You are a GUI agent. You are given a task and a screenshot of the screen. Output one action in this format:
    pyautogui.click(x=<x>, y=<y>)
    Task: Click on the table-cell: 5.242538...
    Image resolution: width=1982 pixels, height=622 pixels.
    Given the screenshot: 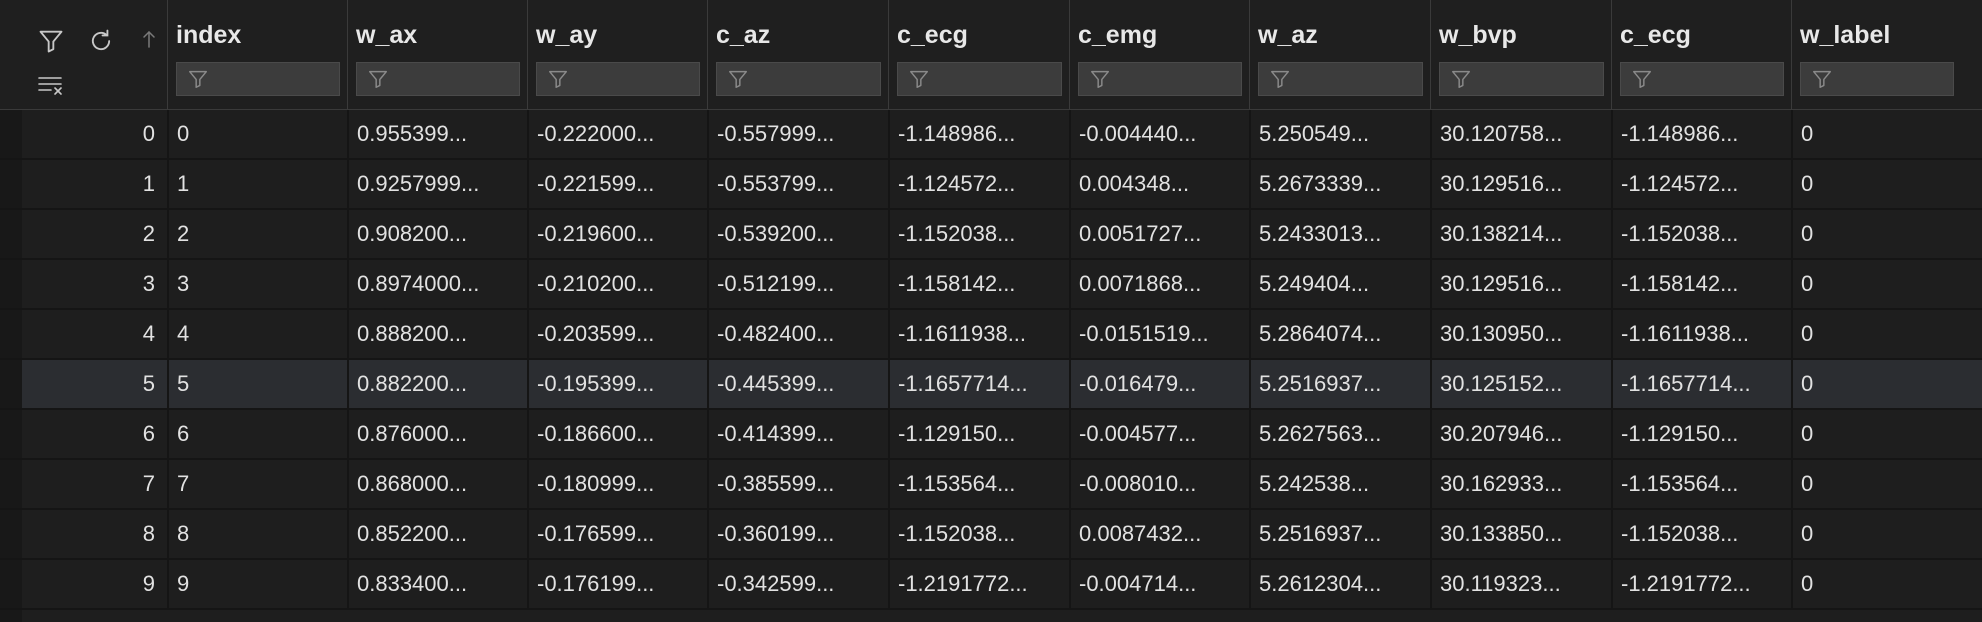 What is the action you would take?
    pyautogui.click(x=1339, y=484)
    